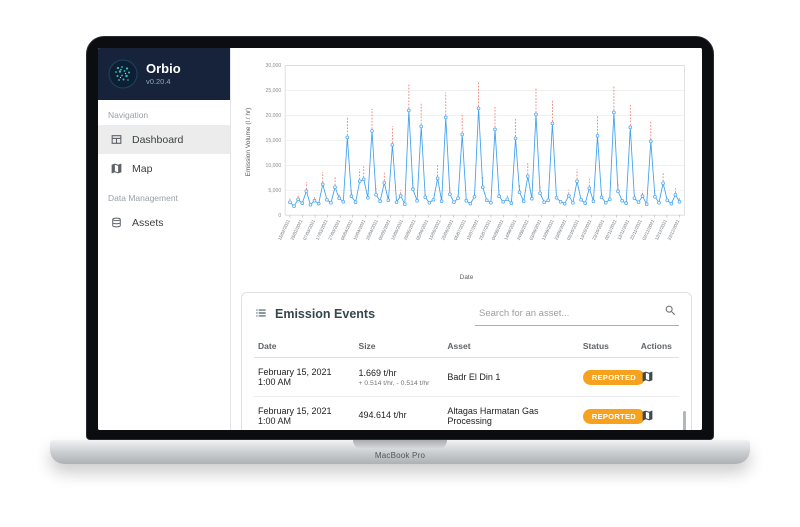  Describe the element at coordinates (359, 229) in the screenshot. I see `svg-text: 16/04/2021` at that location.